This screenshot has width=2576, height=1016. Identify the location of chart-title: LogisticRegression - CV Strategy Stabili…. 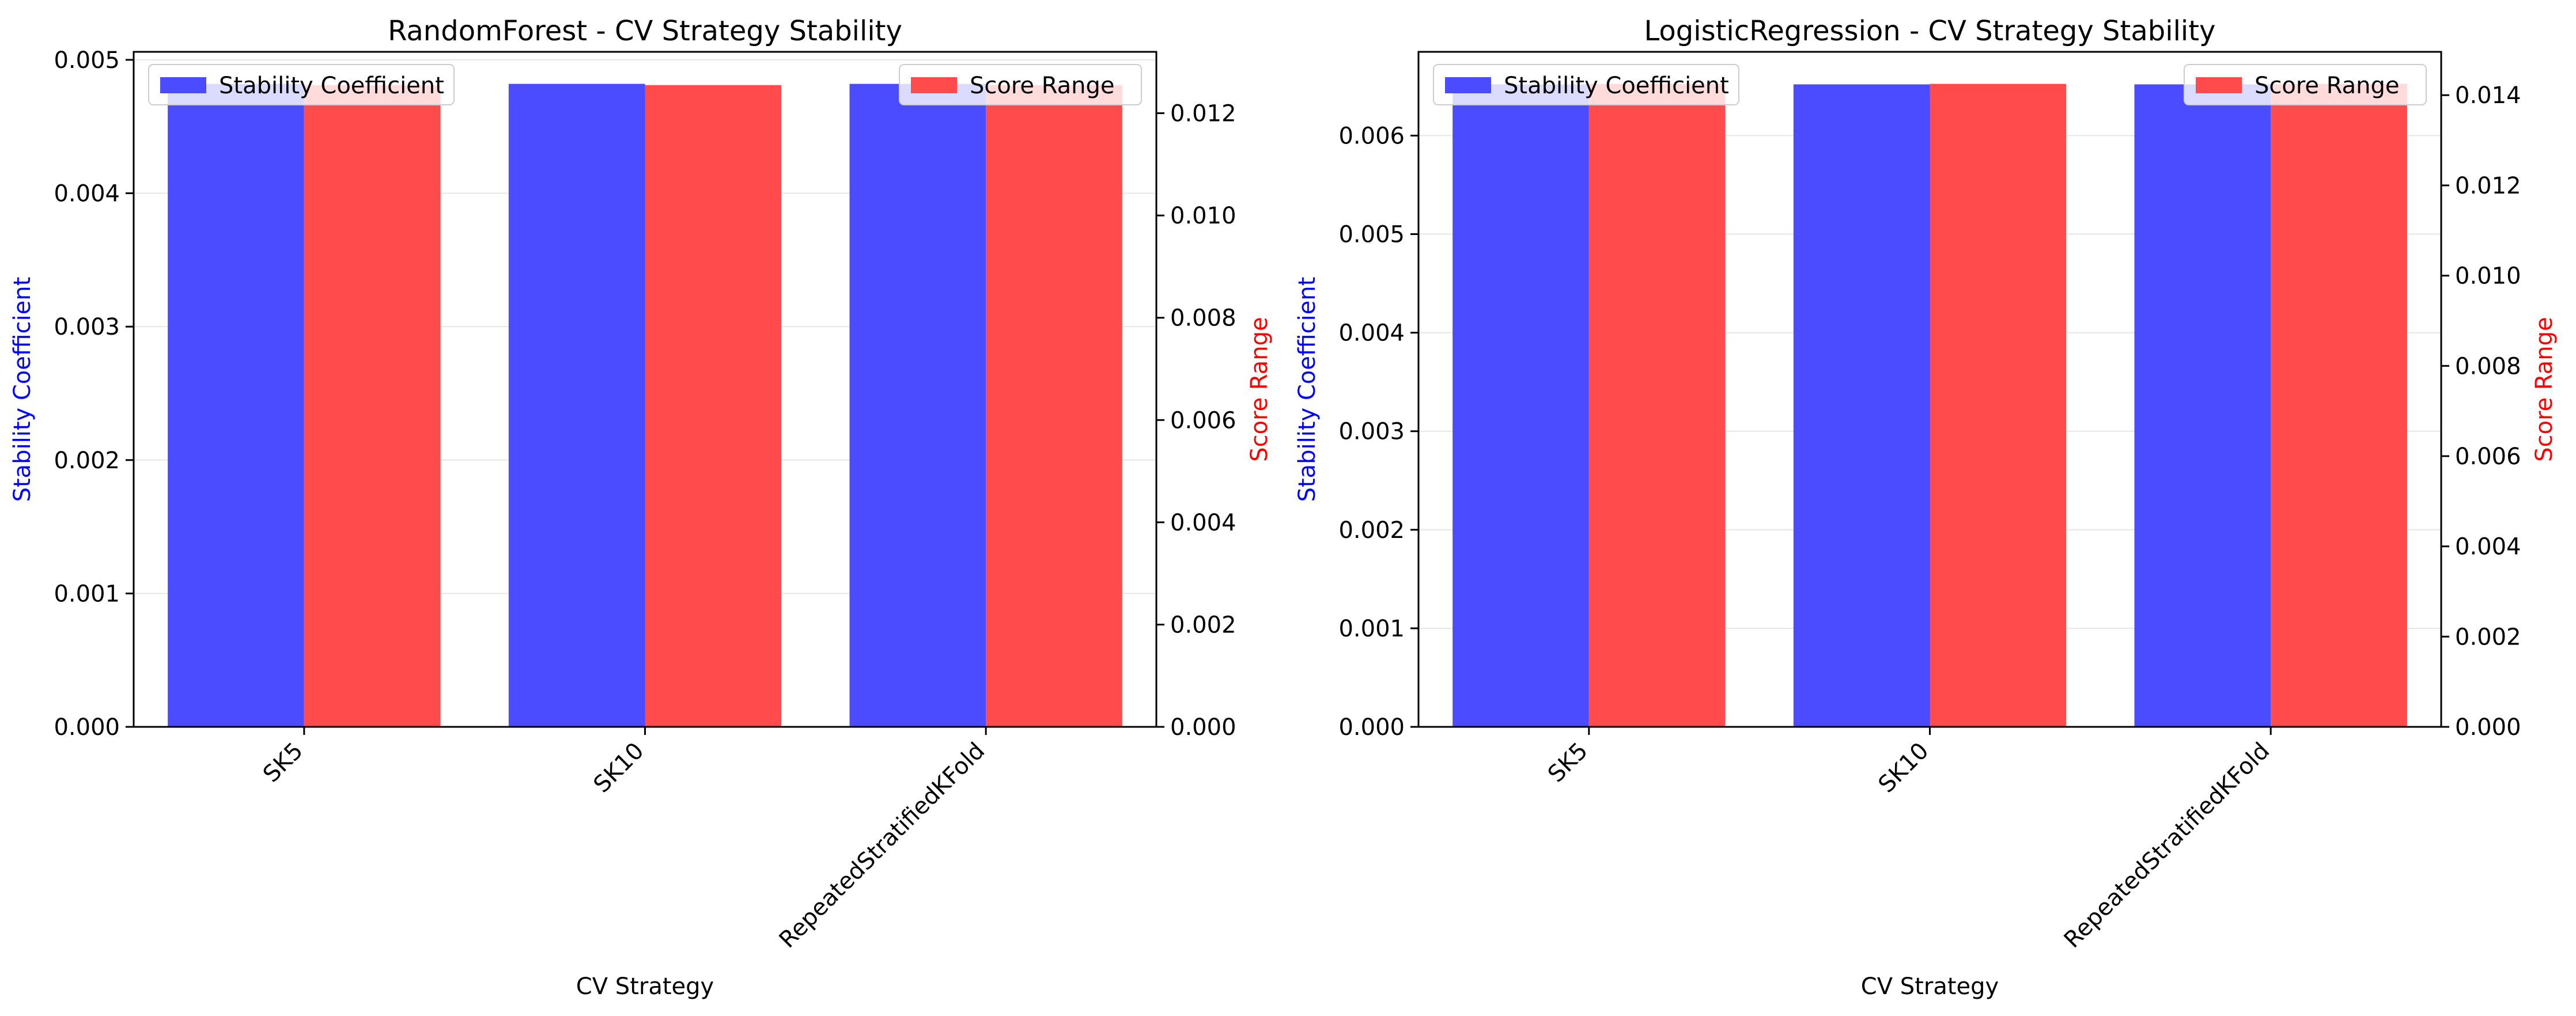
(1930, 31).